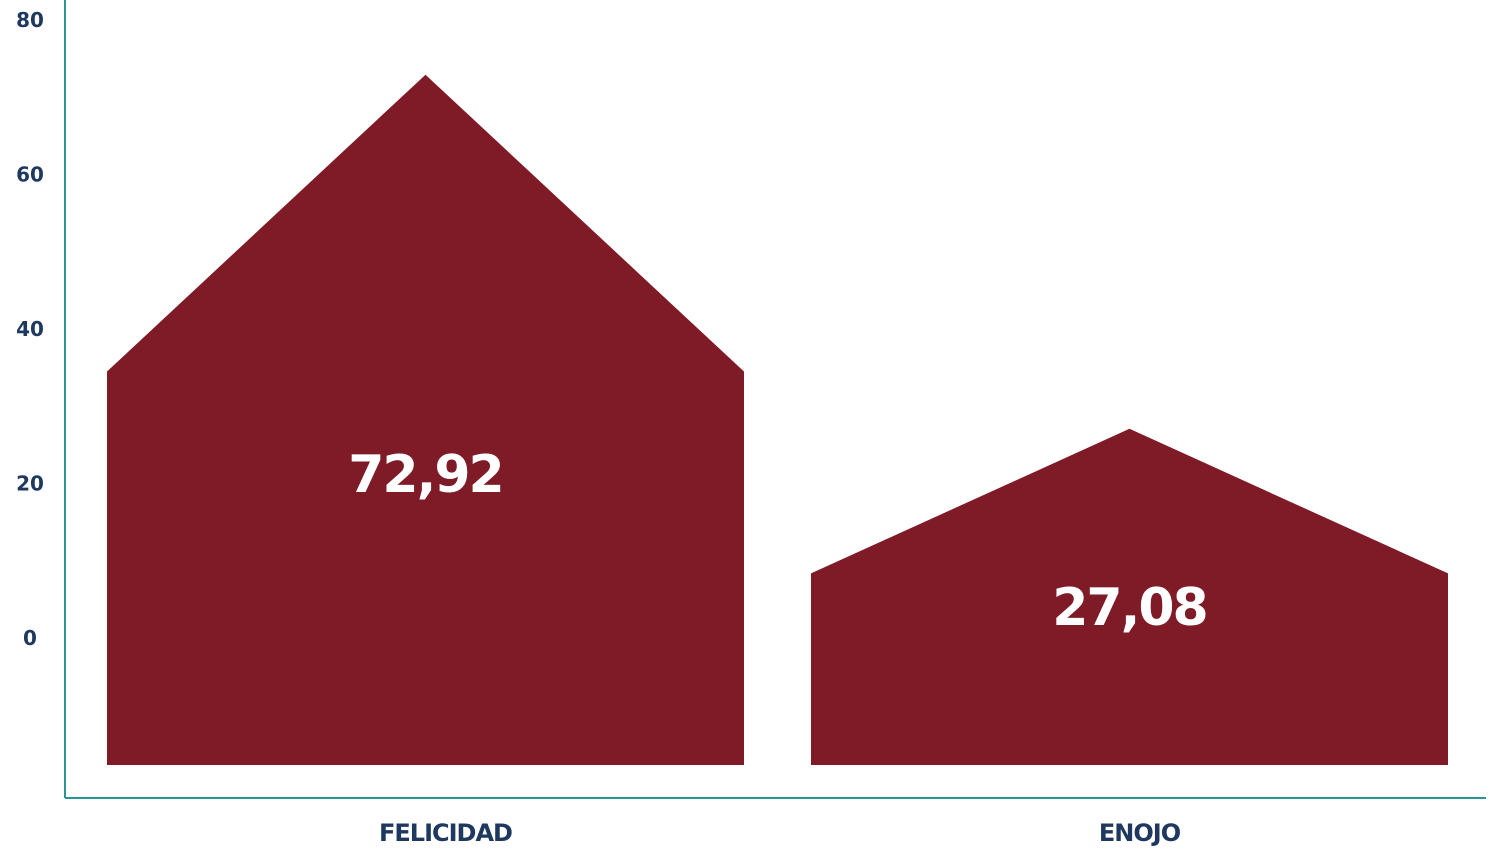 The image size is (1496, 850). What do you see at coordinates (778, 541) in the screenshot?
I see `data-labels-group: 72,92 27,08` at bounding box center [778, 541].